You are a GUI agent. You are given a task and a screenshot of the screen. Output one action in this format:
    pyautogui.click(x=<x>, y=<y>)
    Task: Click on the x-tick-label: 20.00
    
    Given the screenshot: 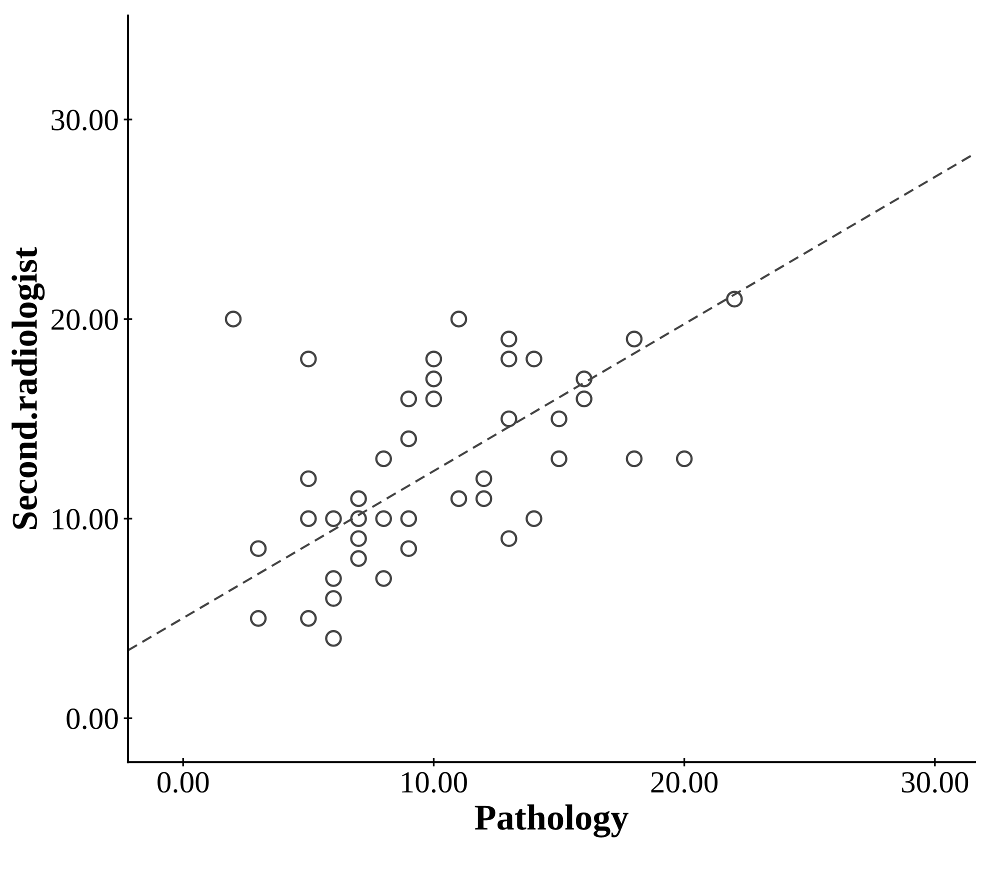 What is the action you would take?
    pyautogui.click(x=684, y=782)
    